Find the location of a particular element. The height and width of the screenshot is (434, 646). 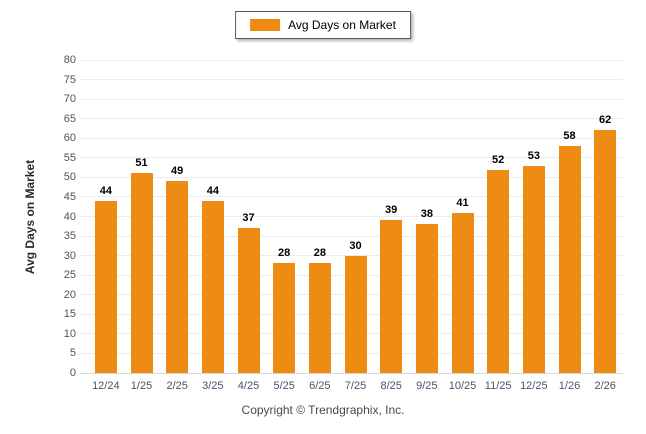

y-tick-label: 75 is located at coordinates (69, 79).